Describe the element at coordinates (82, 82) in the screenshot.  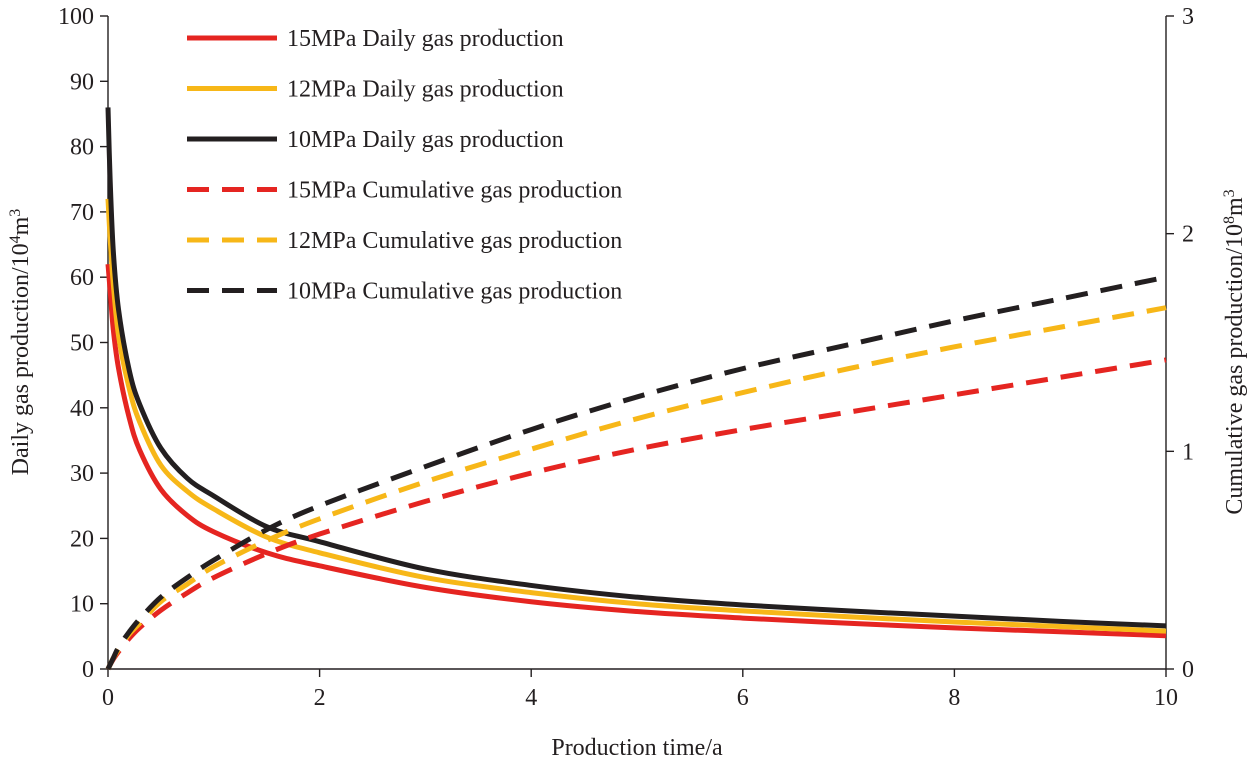
I see `left-y-tick-label-90: 90` at that location.